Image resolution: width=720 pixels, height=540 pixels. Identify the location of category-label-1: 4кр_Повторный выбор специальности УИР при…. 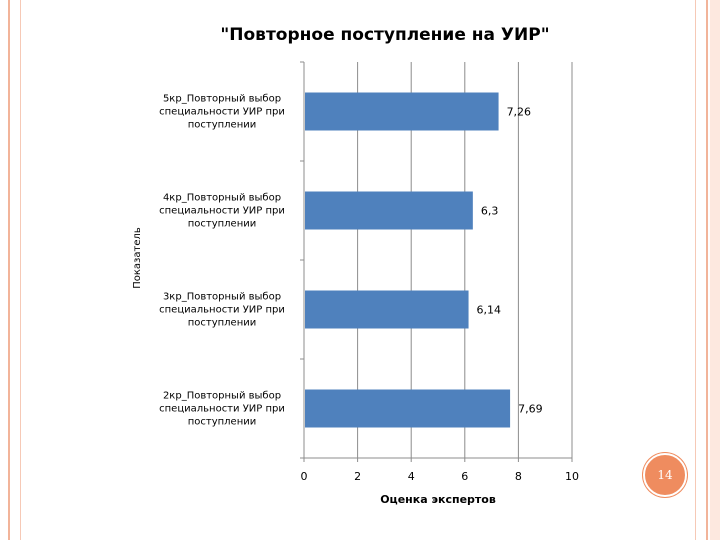
(222, 211).